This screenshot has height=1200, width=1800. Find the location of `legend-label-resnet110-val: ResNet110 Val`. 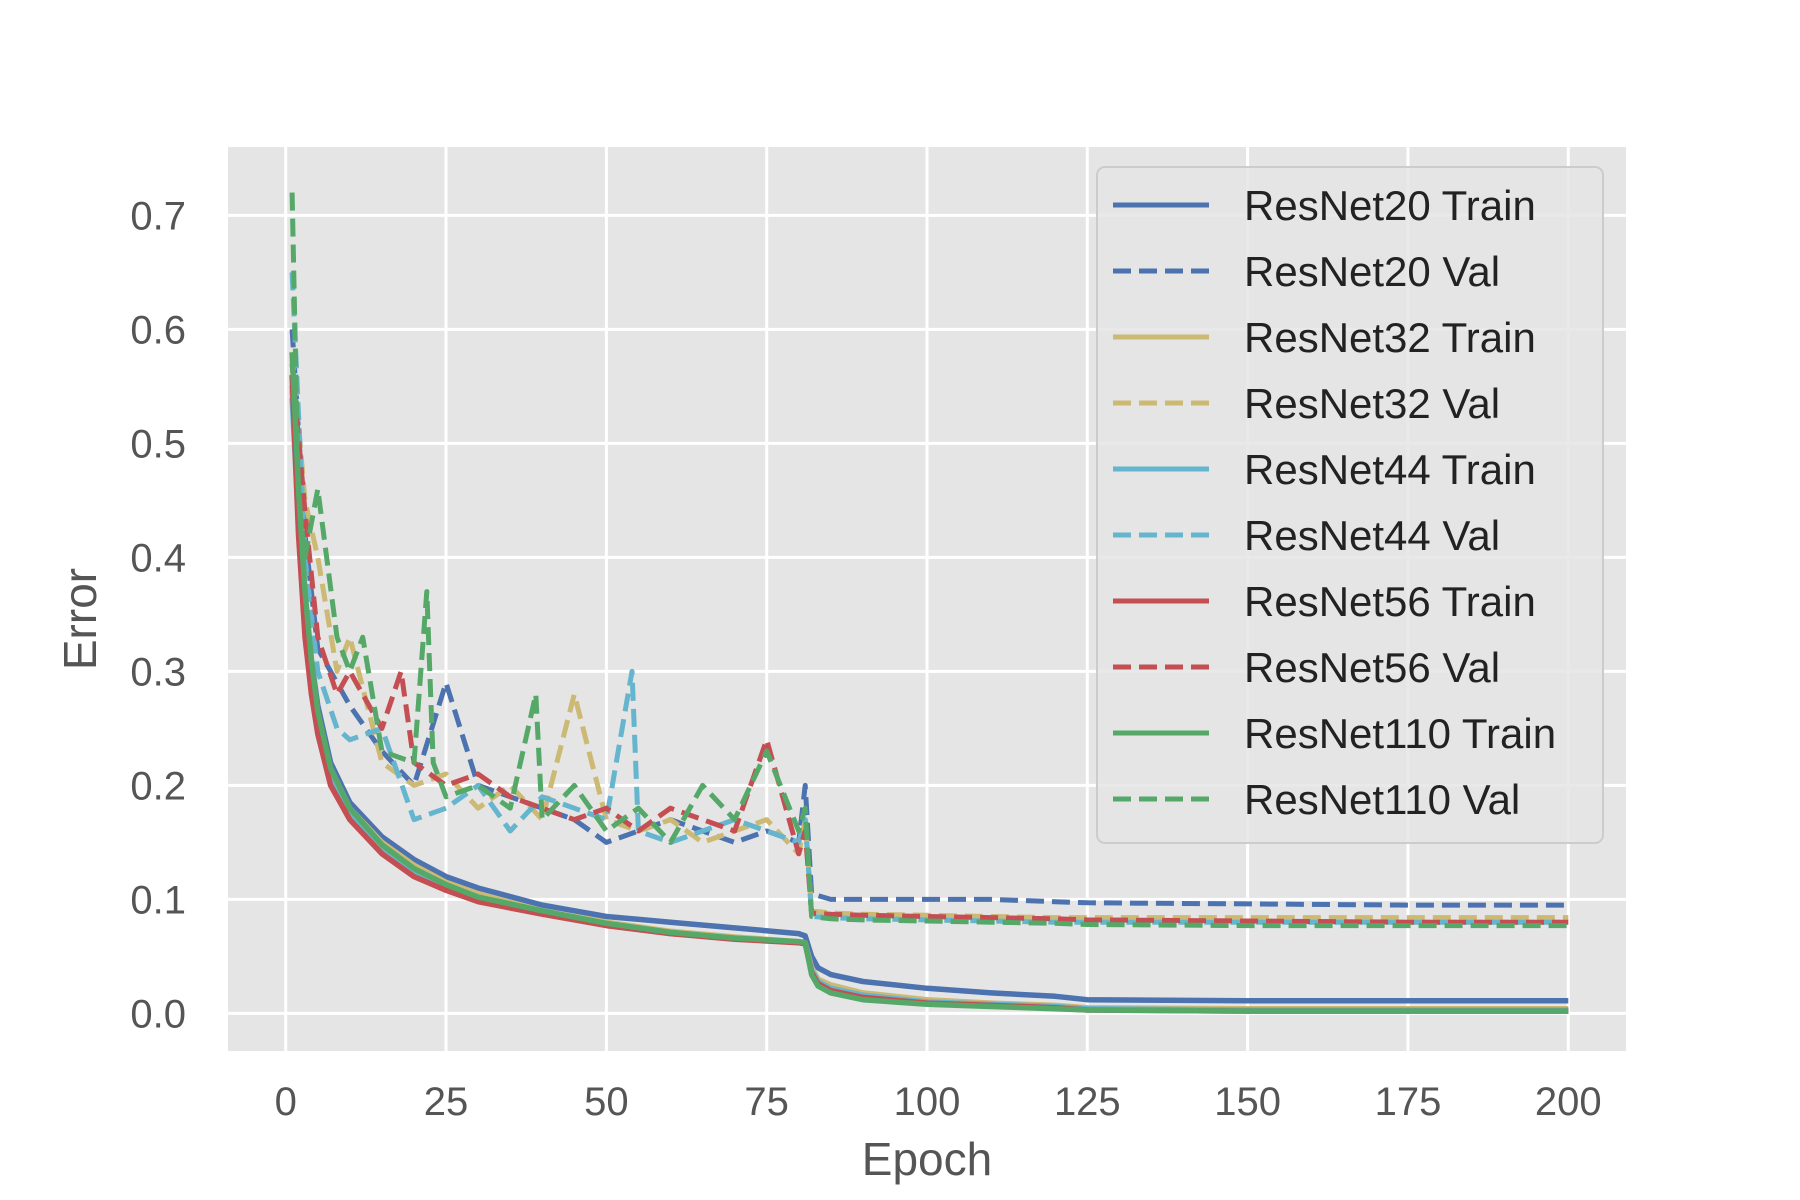

legend-label-resnet110-val: ResNet110 Val is located at coordinates (1382, 799).